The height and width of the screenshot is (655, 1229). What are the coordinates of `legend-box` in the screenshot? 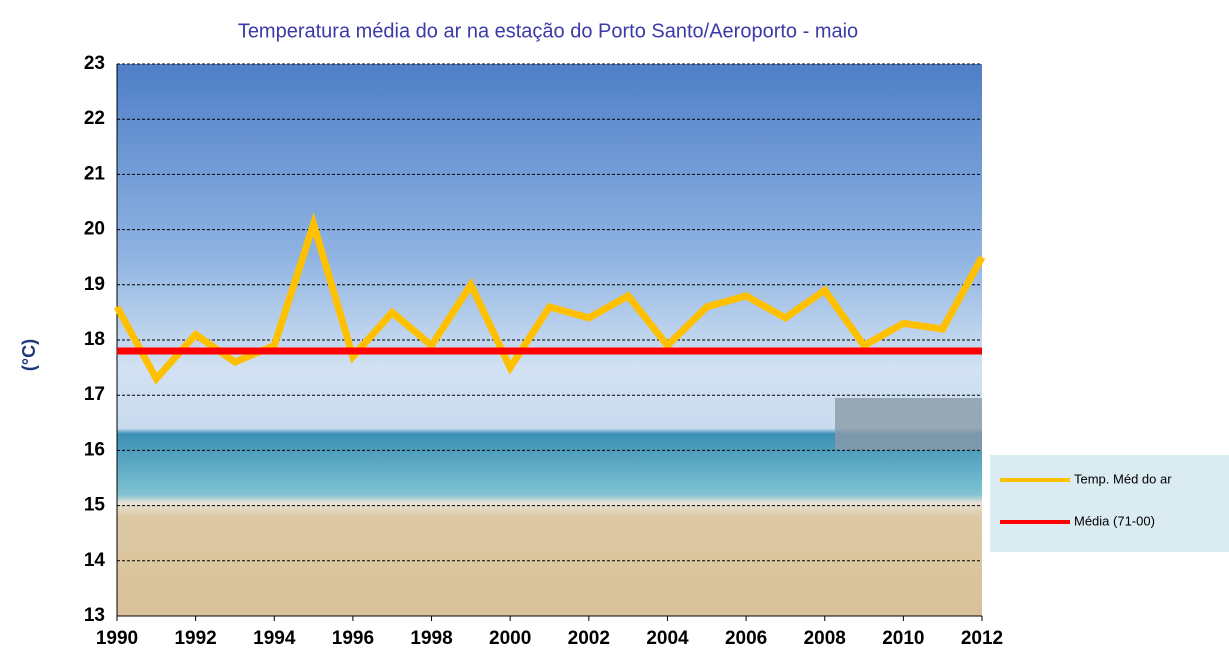 It's located at (1109, 503).